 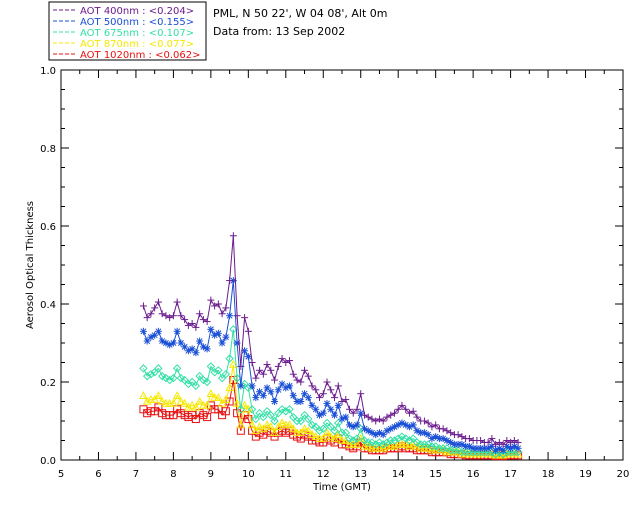 What do you see at coordinates (510, 474) in the screenshot?
I see `x-tick-label: 17` at bounding box center [510, 474].